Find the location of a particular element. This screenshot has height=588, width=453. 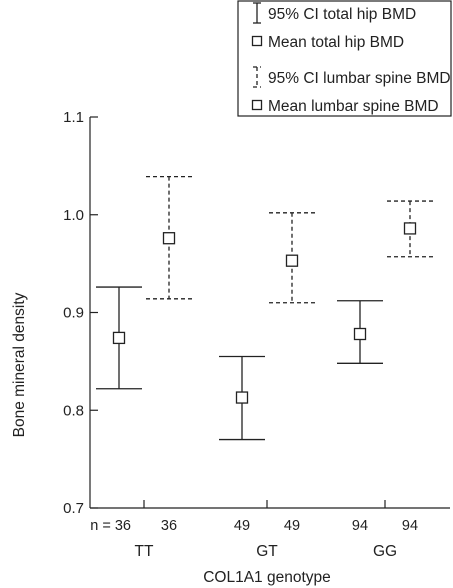

category-label-tt: TT is located at coordinates (144, 551).